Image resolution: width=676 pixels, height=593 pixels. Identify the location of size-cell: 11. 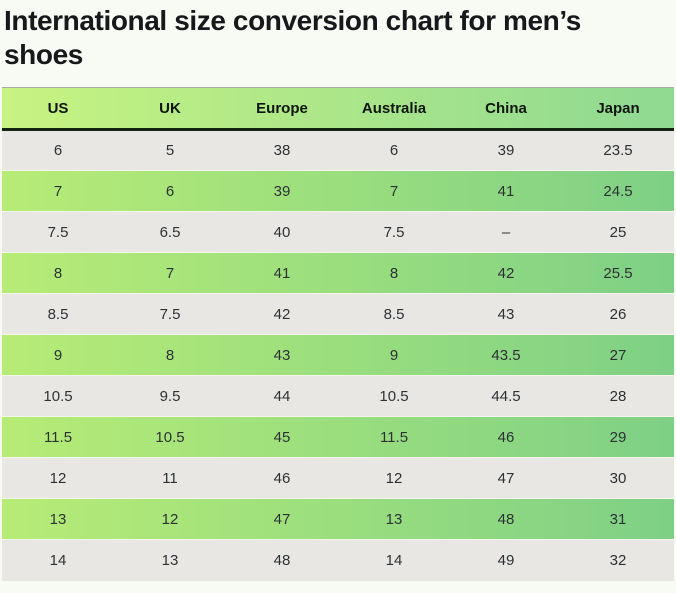
(170, 478).